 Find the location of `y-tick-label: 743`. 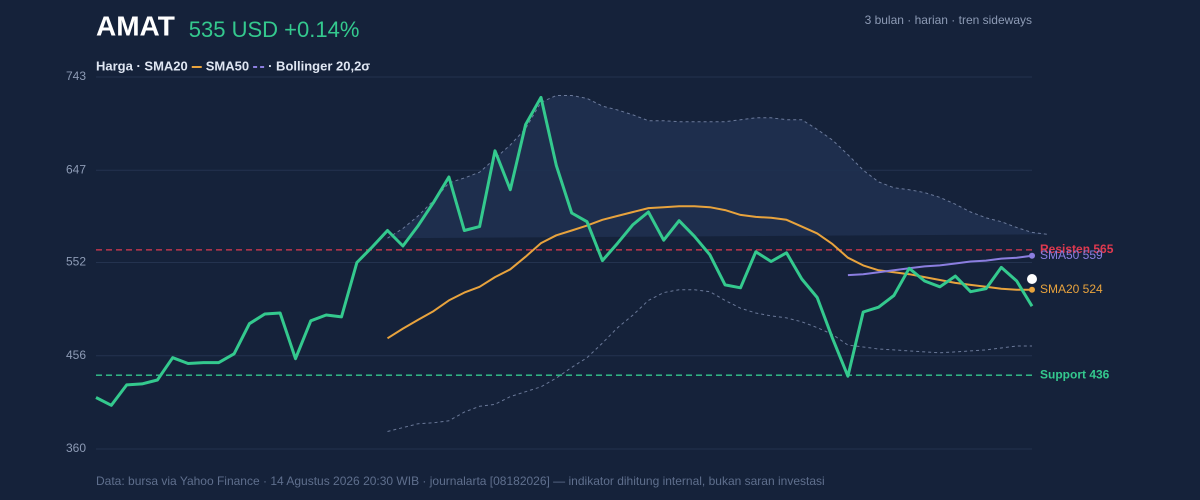

y-tick-label: 743 is located at coordinates (76, 76).